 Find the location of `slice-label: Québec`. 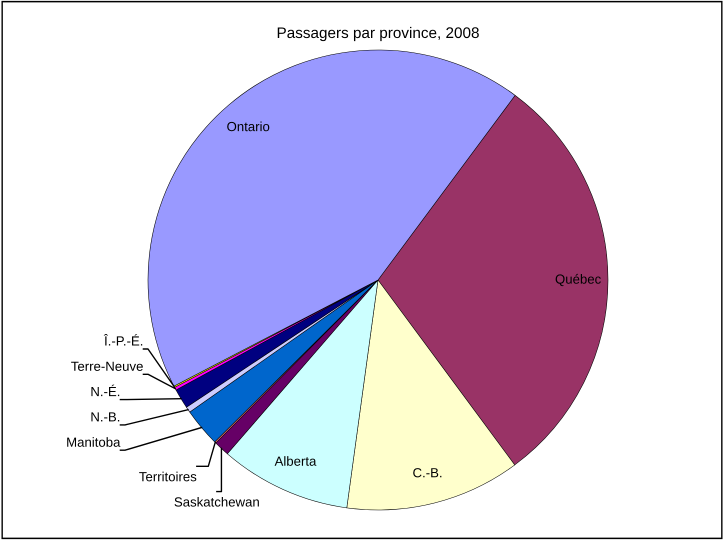

slice-label: Québec is located at coordinates (578, 280).